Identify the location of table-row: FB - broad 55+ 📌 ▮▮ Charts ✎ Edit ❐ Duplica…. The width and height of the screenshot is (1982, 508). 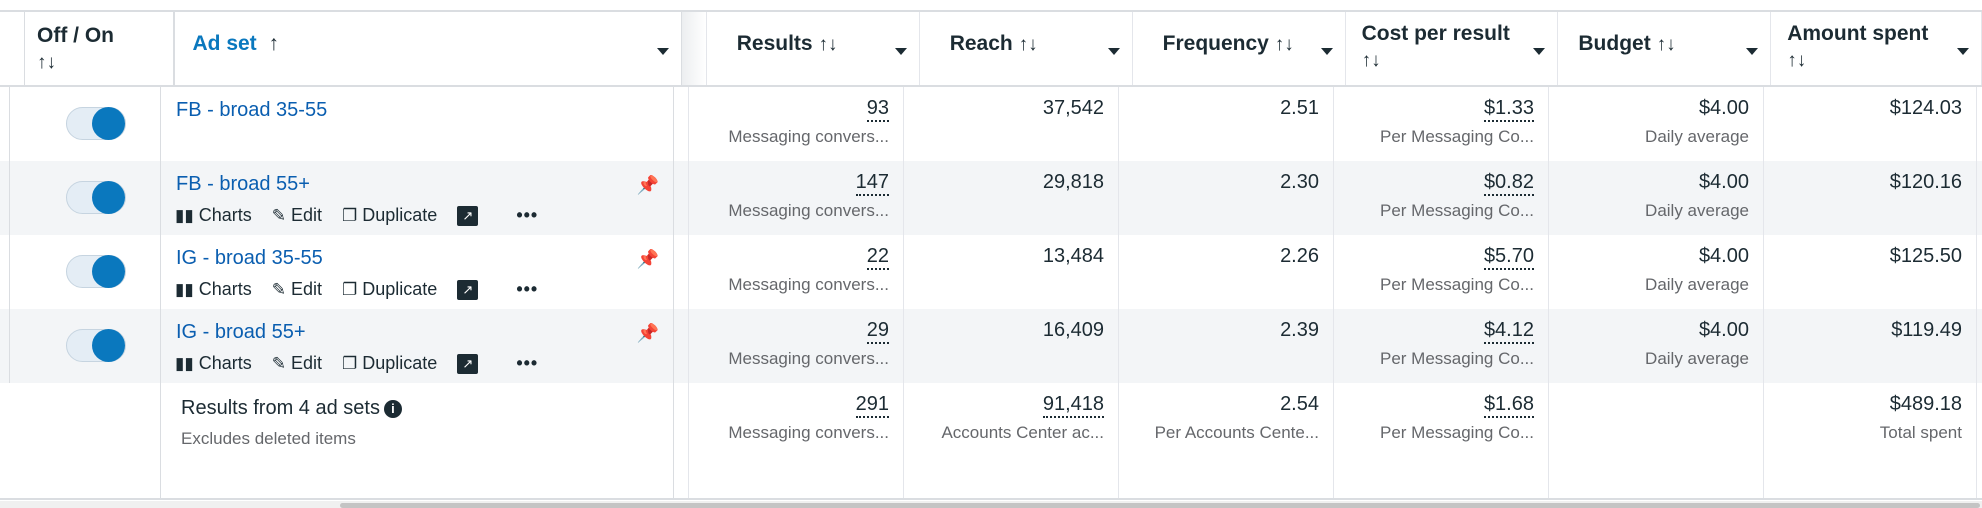
(991, 198).